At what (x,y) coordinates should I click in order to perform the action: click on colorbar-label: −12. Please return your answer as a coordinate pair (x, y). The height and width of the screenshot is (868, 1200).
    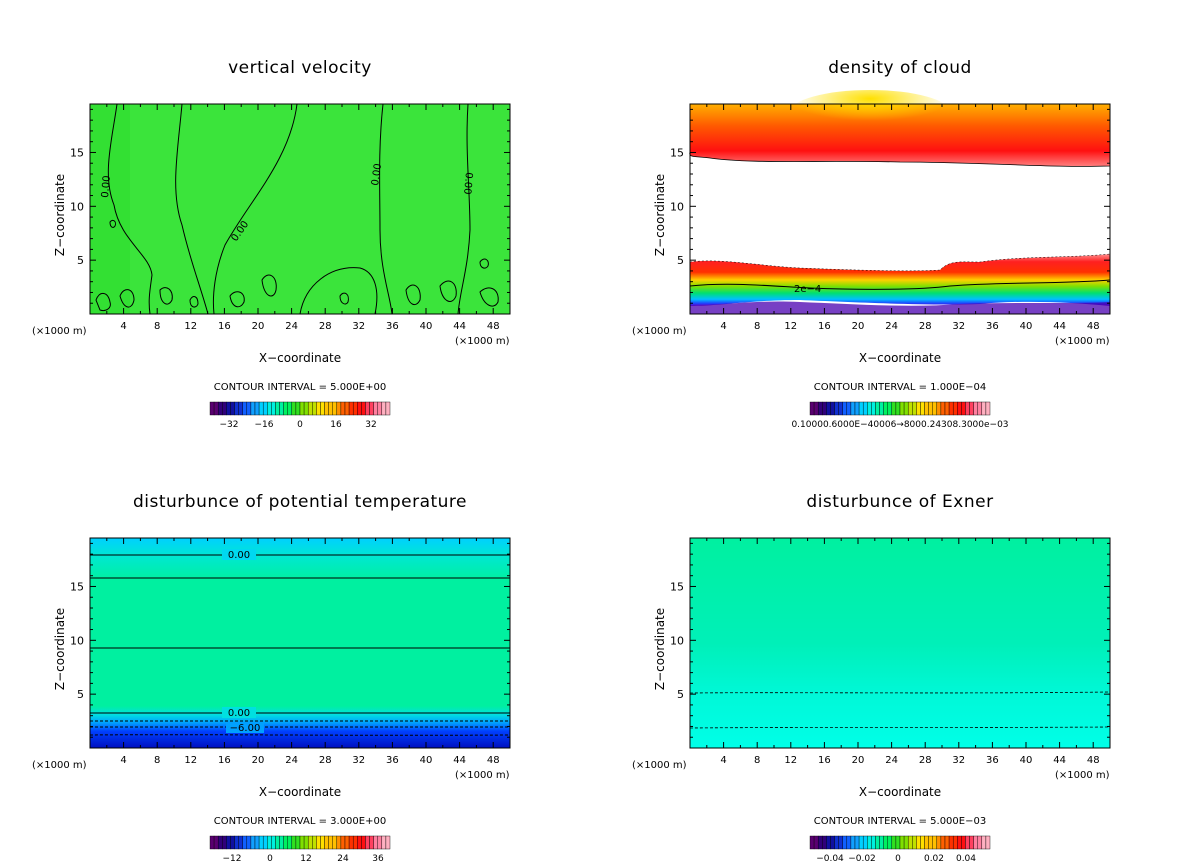
    Looking at the image, I should click on (232, 859).